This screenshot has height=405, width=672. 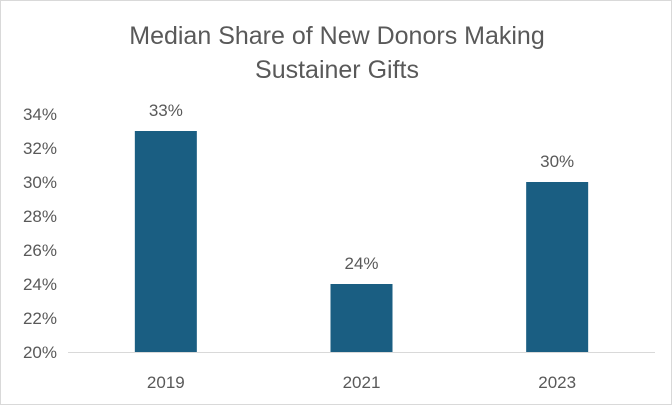 I want to click on y-tick-label: 20%, so click(x=40, y=352).